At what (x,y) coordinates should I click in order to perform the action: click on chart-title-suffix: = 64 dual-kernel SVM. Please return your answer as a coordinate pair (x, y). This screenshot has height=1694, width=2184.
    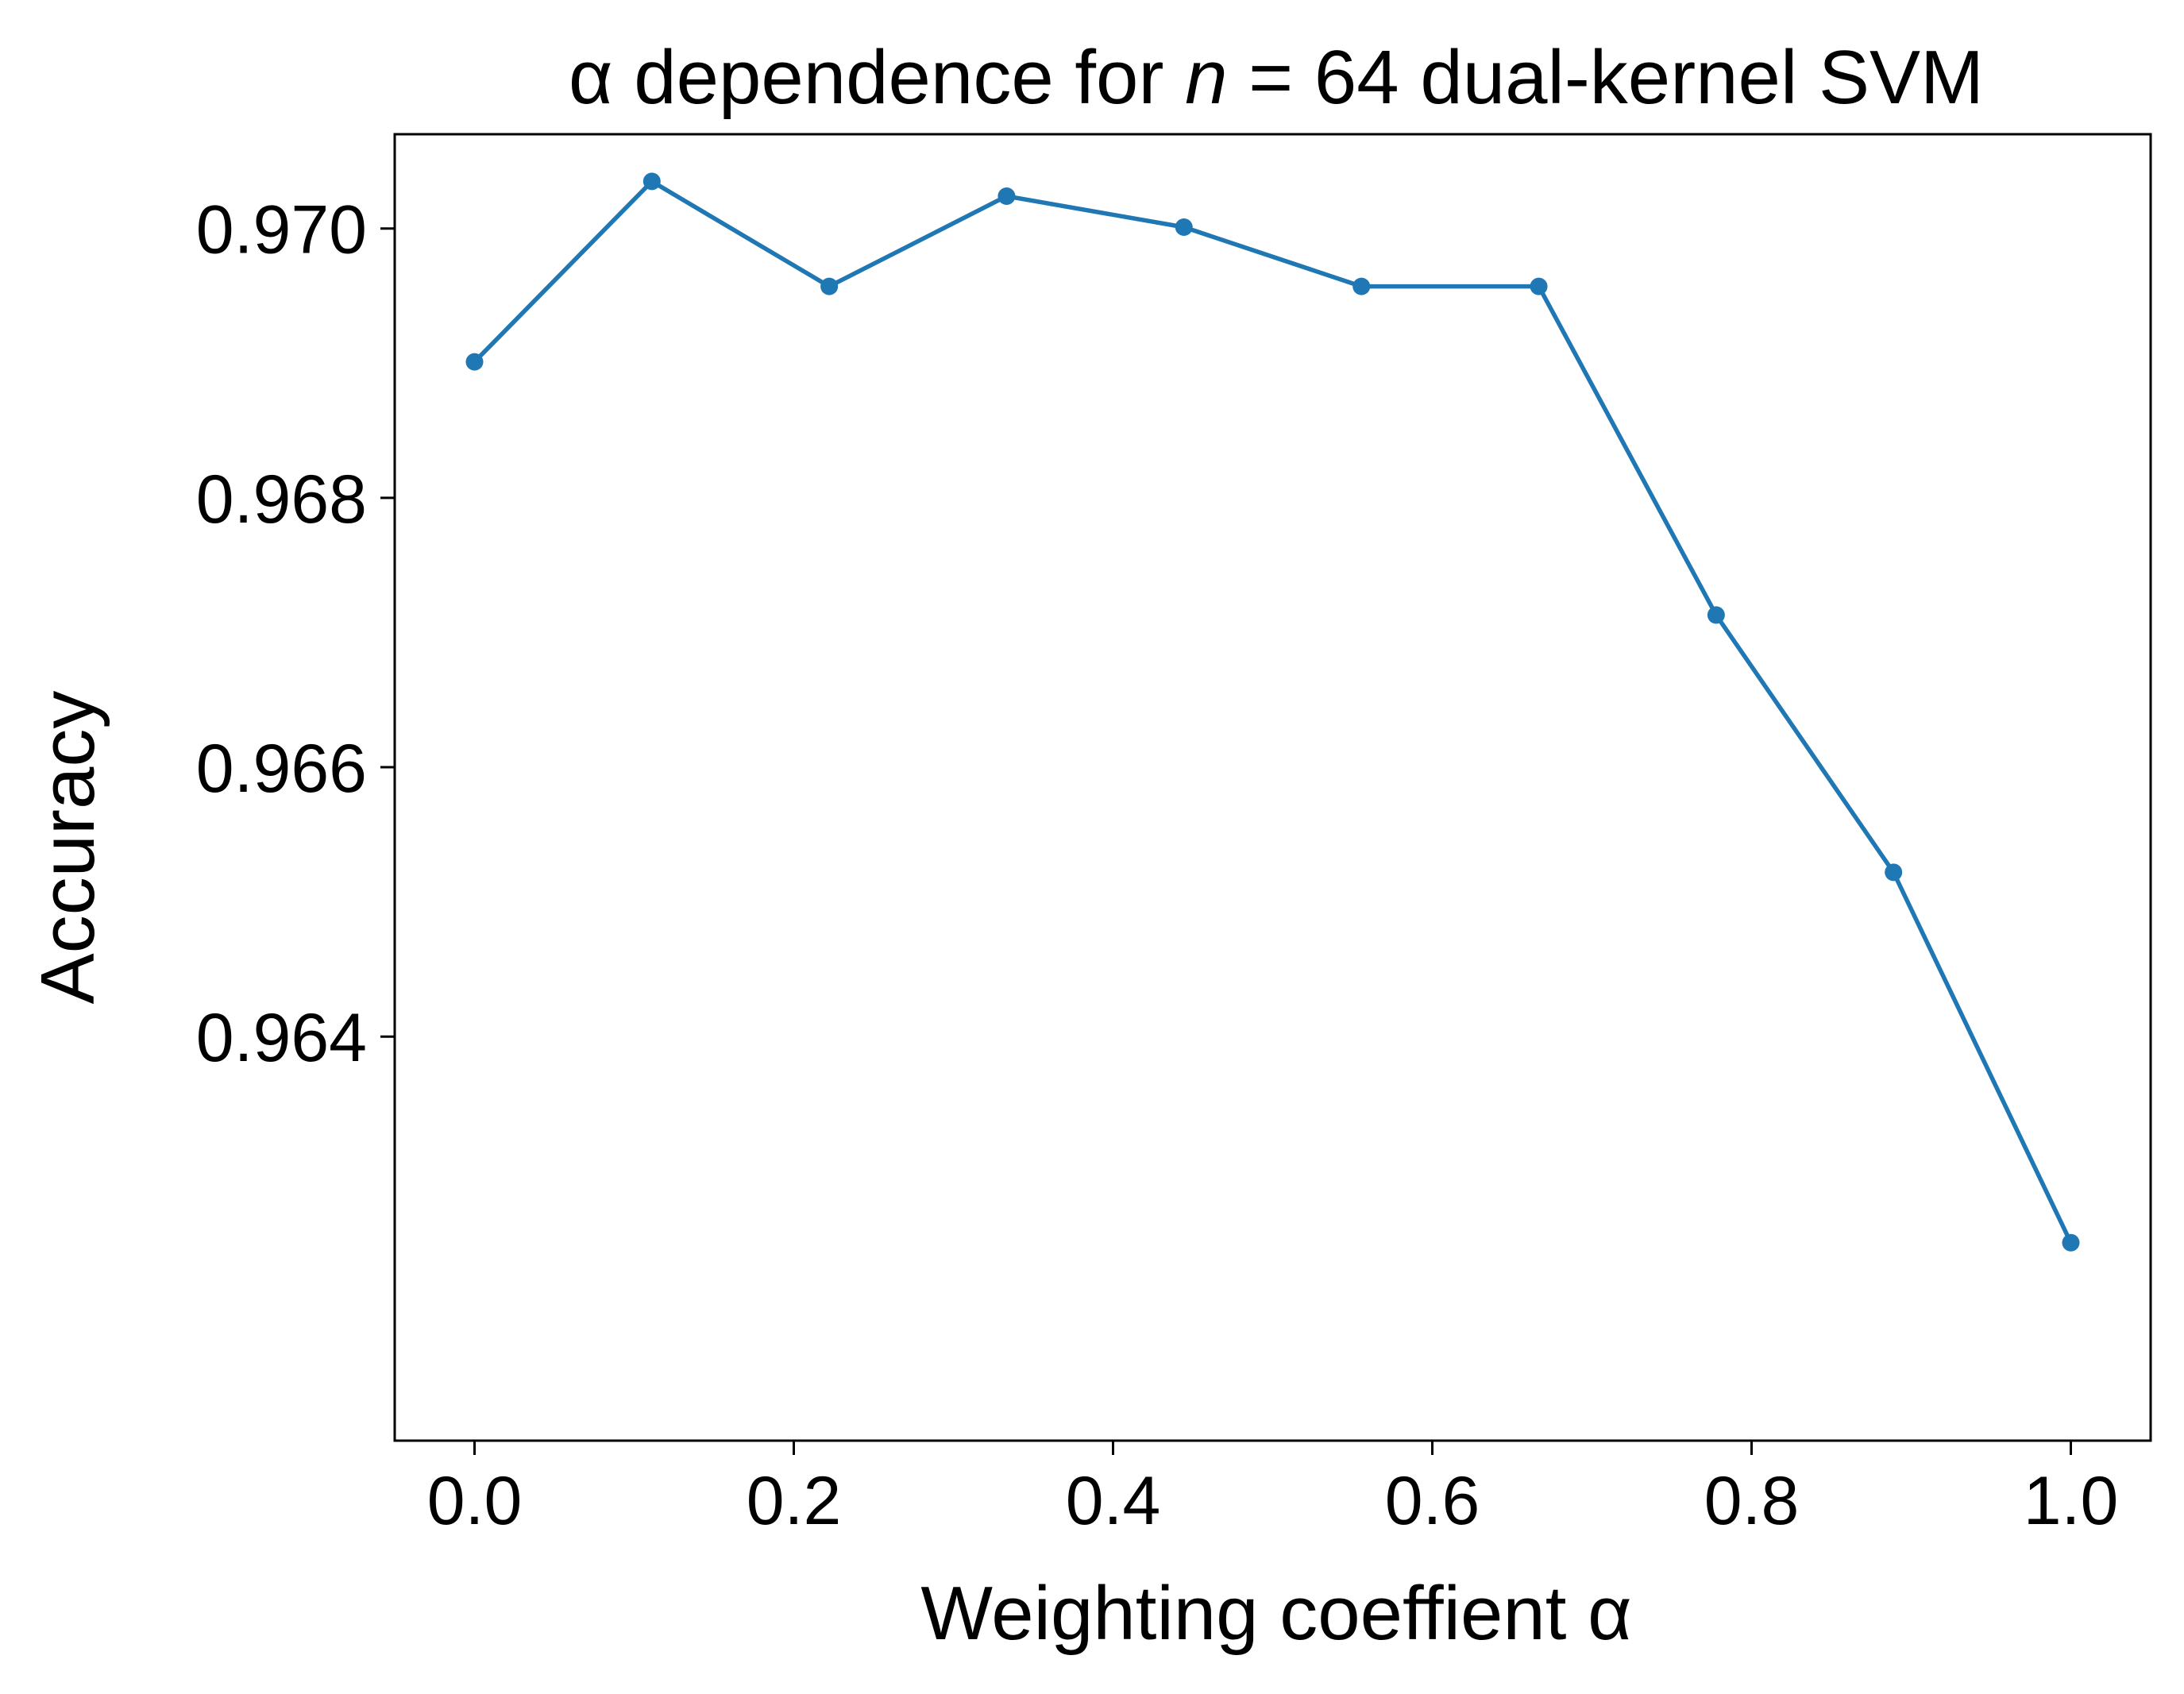
    Looking at the image, I should click on (1605, 78).